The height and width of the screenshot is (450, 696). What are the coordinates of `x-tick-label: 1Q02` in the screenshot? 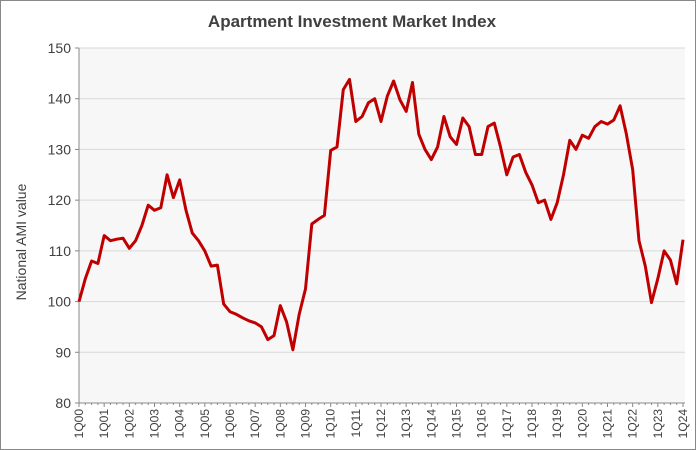 It's located at (129, 424).